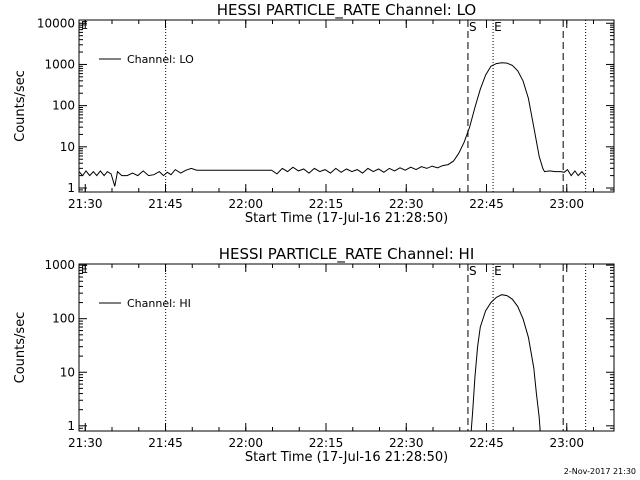  Describe the element at coordinates (56, 23) in the screenshot. I see `y-tick-label: 10000` at that location.